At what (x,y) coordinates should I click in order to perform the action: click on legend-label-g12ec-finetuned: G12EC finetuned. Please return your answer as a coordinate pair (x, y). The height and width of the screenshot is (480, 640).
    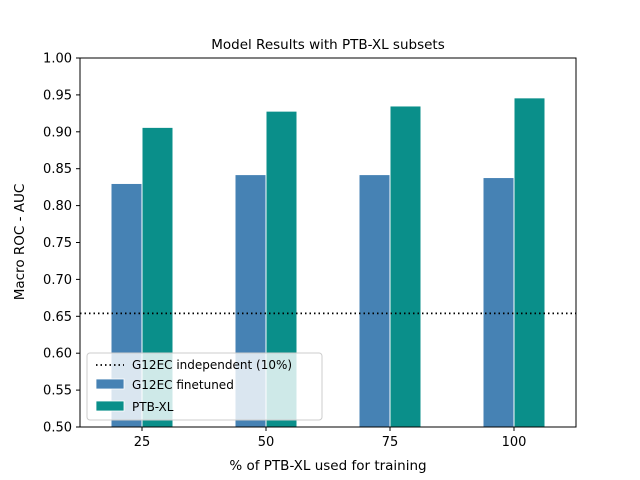
    Looking at the image, I should click on (183, 385).